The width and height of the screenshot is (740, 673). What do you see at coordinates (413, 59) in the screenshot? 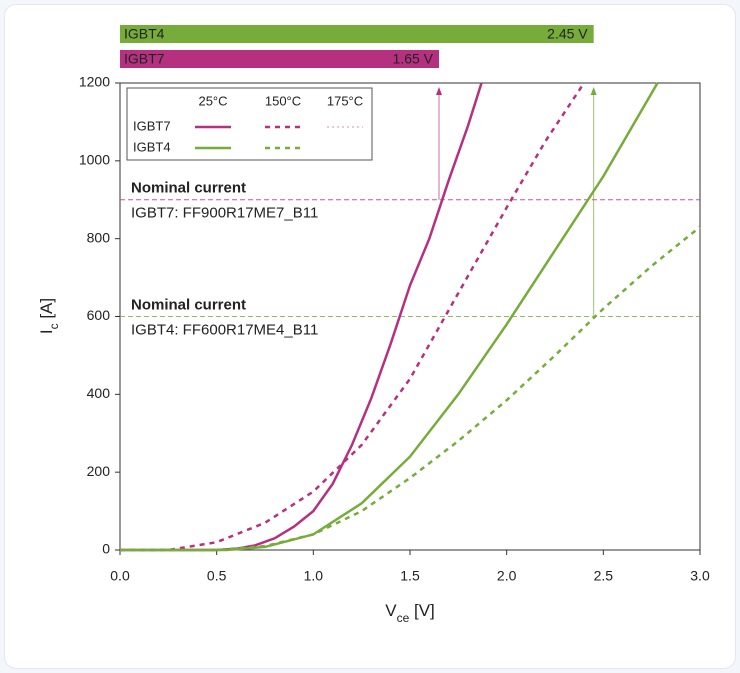
I see `voltage-bar-value: 1.65 V` at bounding box center [413, 59].